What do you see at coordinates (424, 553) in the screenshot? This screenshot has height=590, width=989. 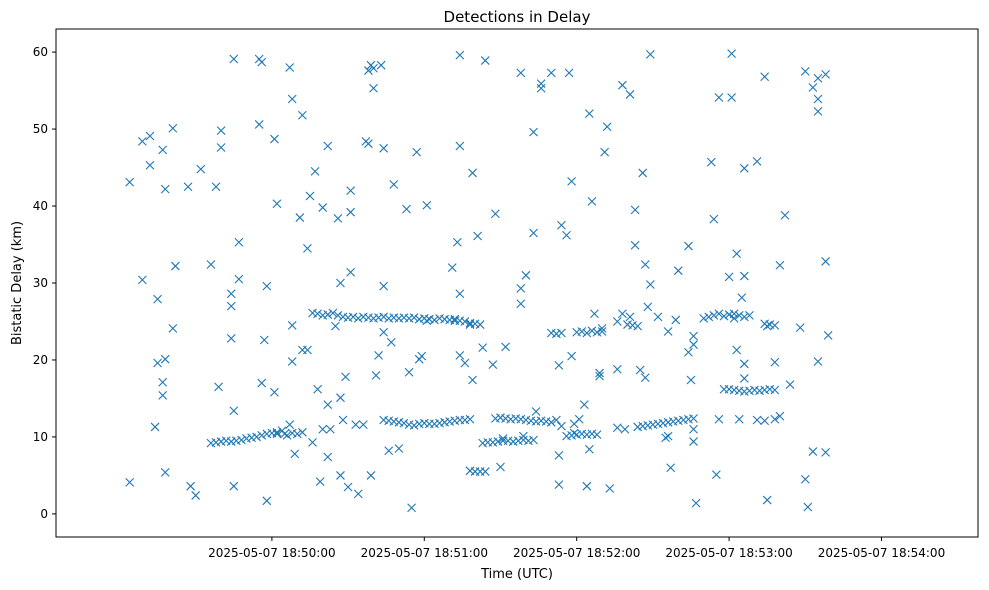 I see `x-tick-label: 2025-05-07 18:51:00` at bounding box center [424, 553].